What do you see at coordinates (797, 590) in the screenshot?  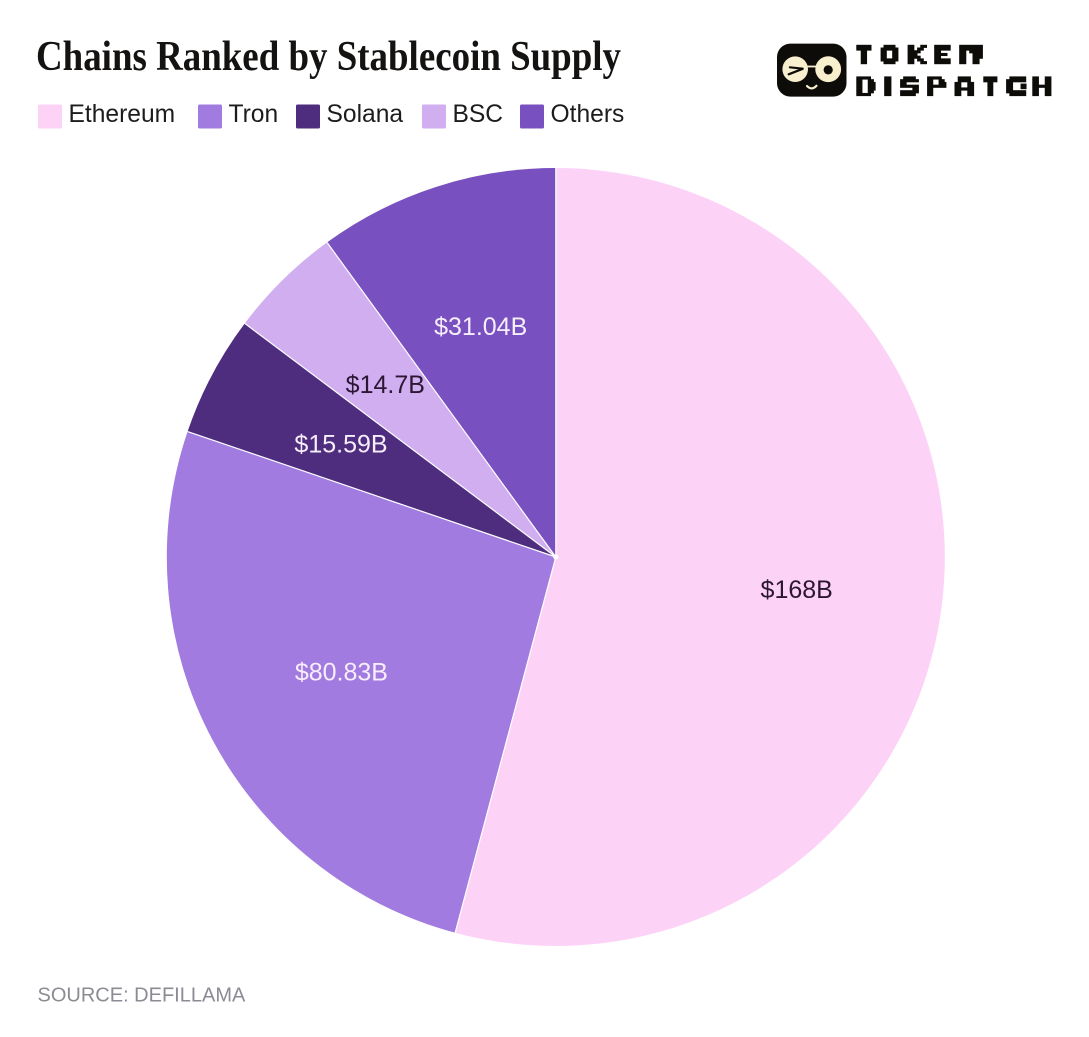 I see `svg-text: $168B` at bounding box center [797, 590].